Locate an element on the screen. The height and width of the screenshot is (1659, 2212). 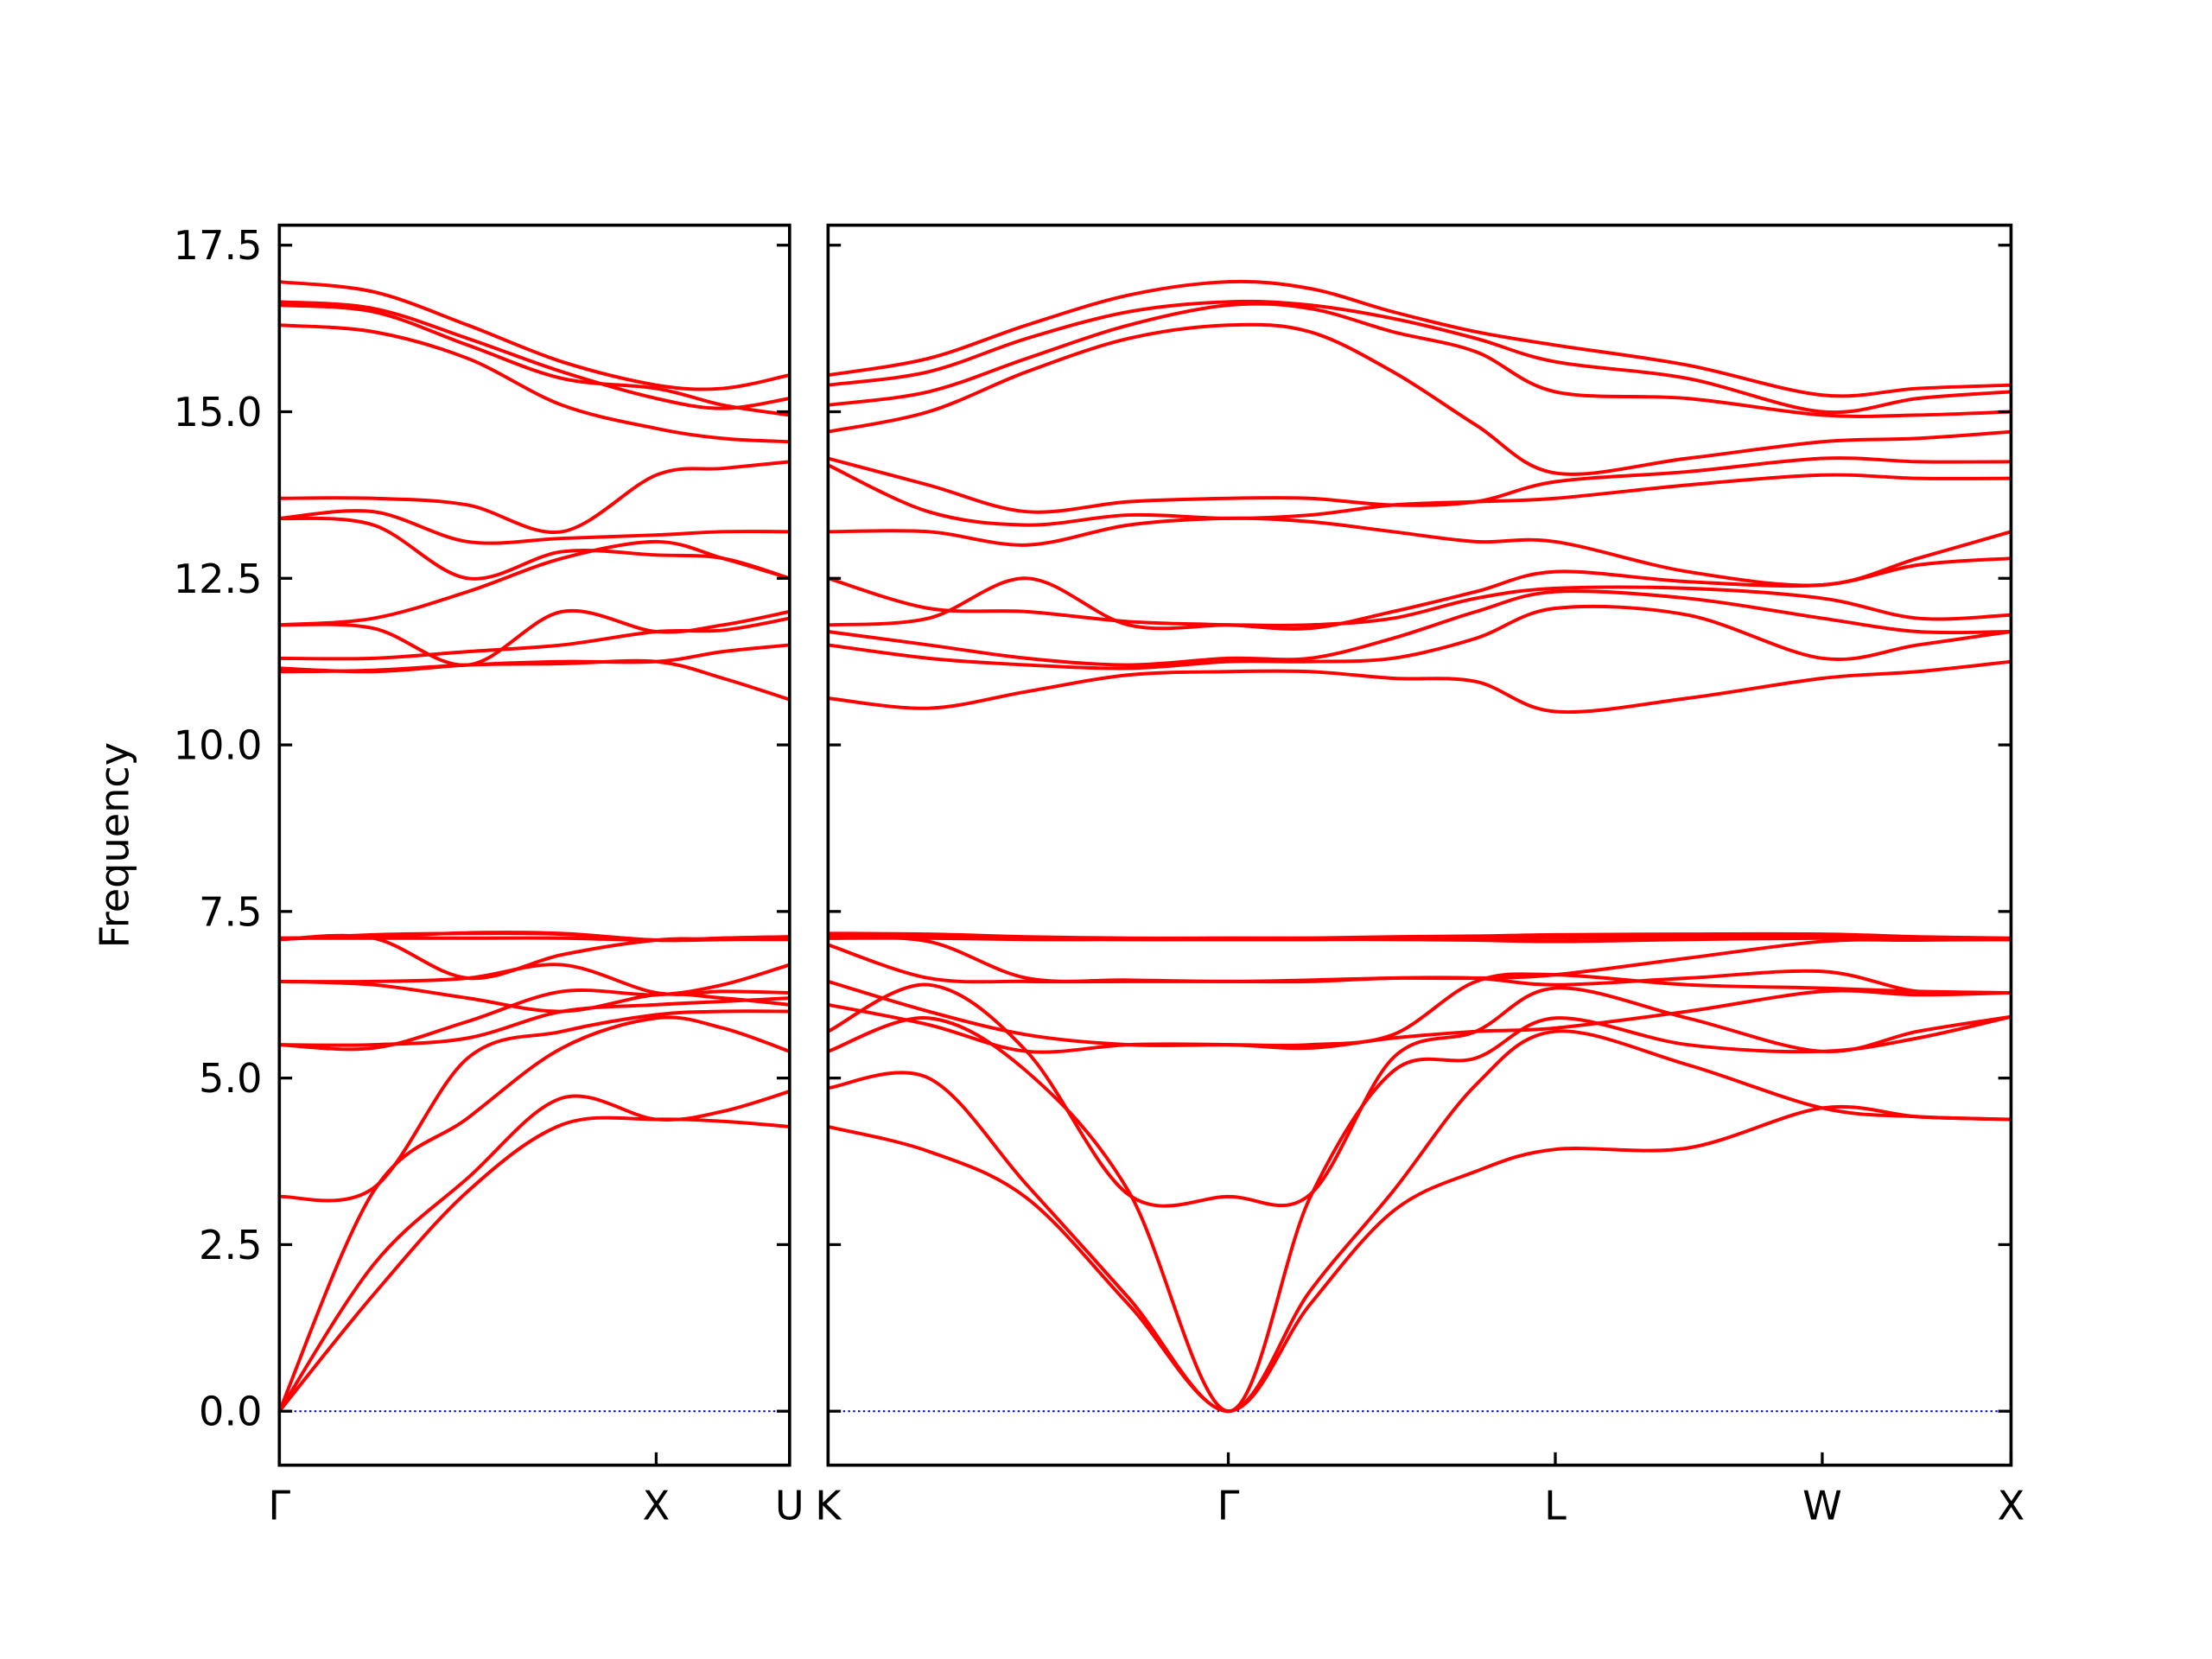
x-tick-label: K is located at coordinates (828, 1505).